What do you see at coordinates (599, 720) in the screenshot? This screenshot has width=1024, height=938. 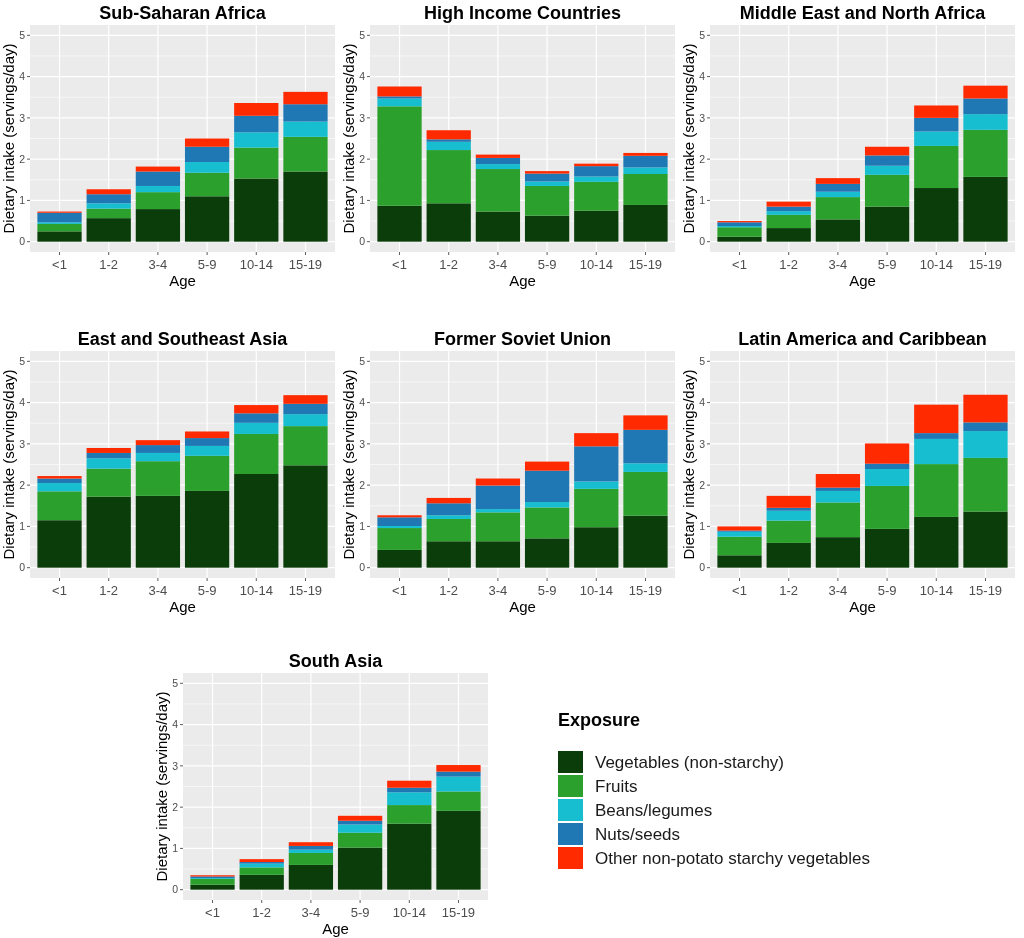 I see `legend-title: Exposure` at bounding box center [599, 720].